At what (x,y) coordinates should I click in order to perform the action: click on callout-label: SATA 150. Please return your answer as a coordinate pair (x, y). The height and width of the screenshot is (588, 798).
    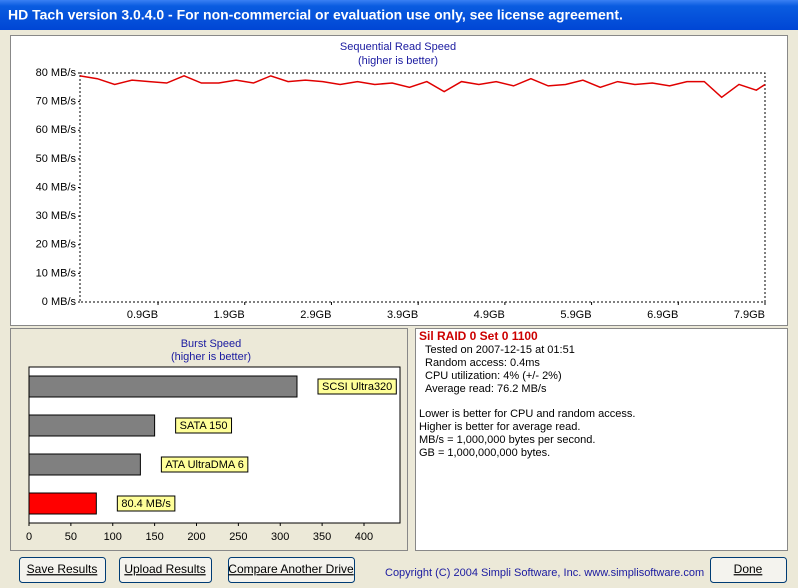
    Looking at the image, I should click on (204, 426).